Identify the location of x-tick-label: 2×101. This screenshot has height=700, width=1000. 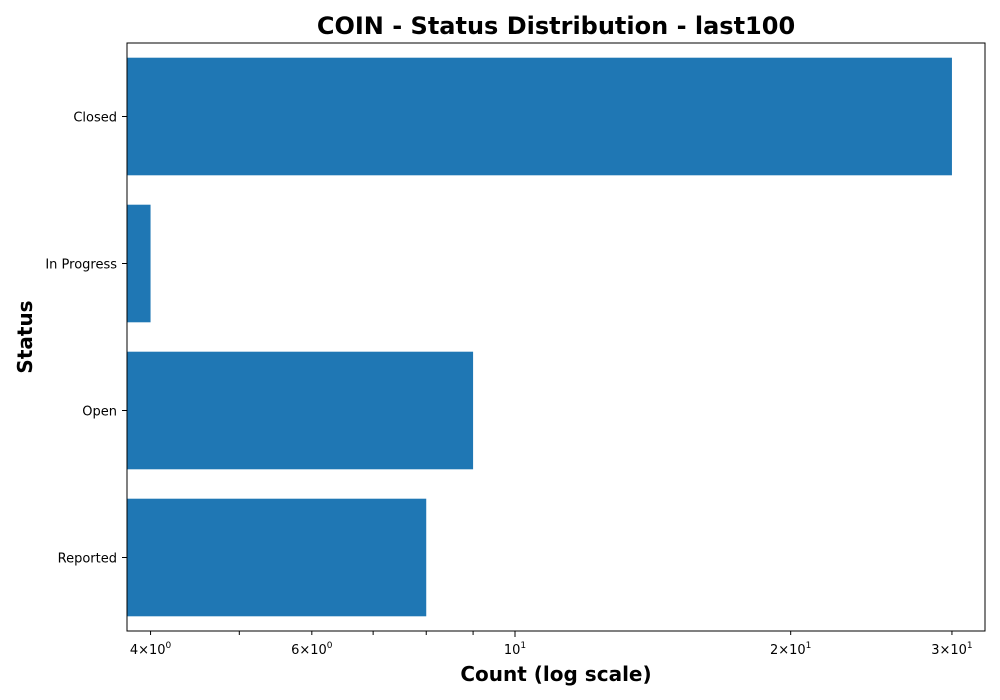
(790, 649).